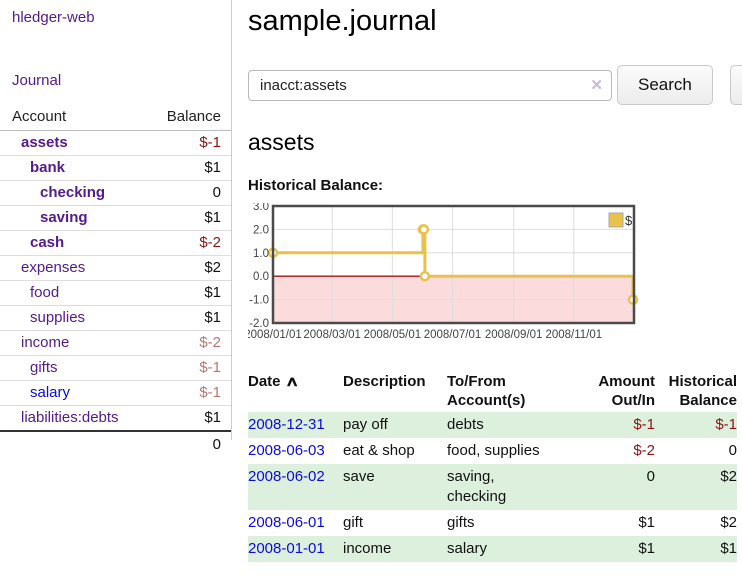  Describe the element at coordinates (115, 143) in the screenshot. I see `account-row-assets: assets $-1` at that location.